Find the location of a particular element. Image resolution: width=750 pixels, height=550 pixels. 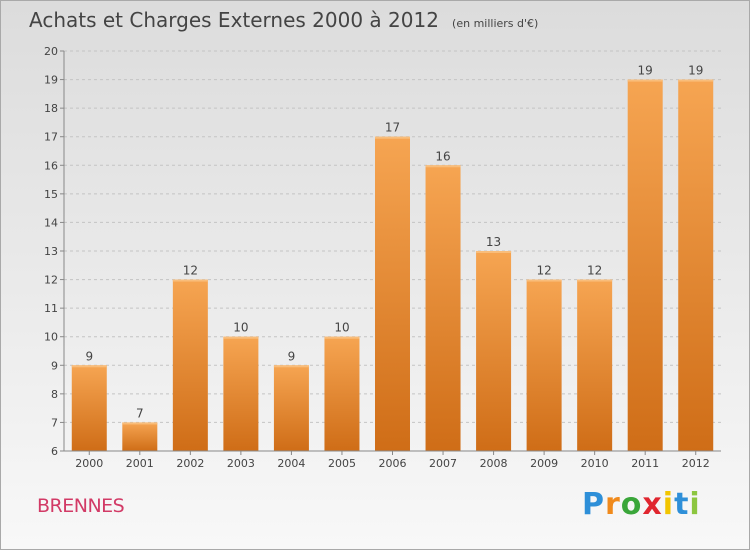

chart-unit: (en milliers d'€) is located at coordinates (495, 23).